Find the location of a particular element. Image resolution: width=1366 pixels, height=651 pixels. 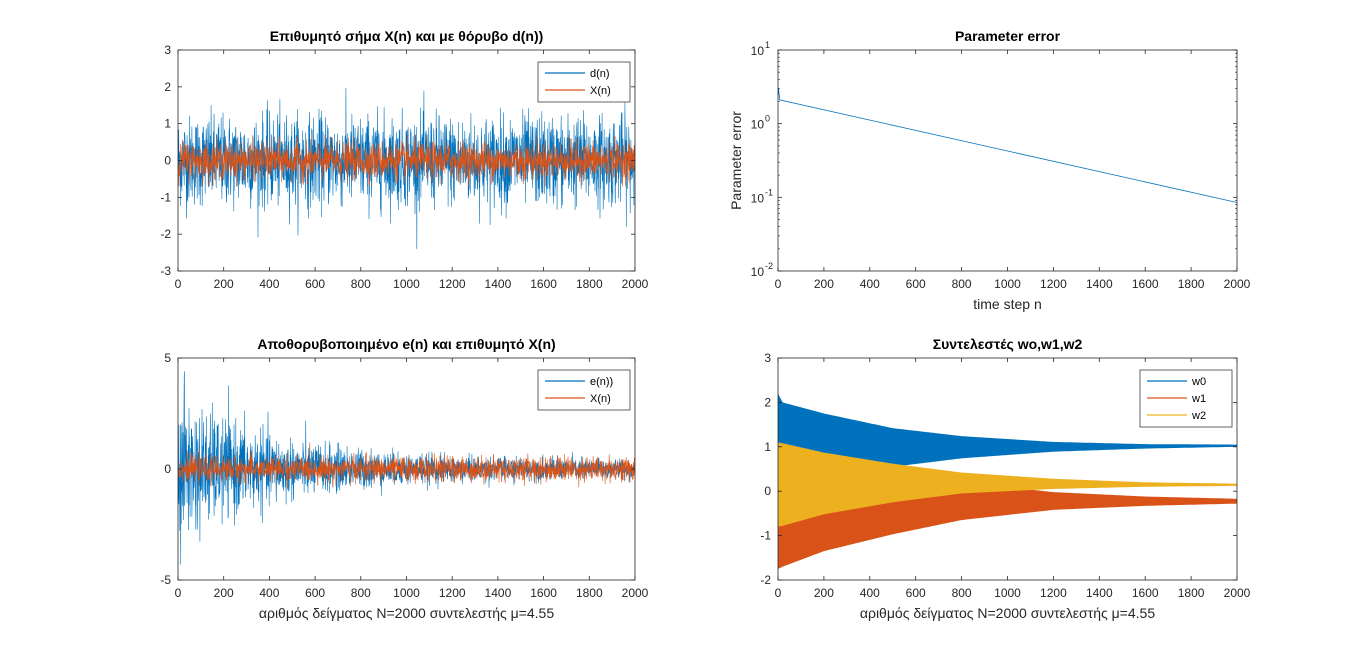

y-axis-label: Parameter error is located at coordinates (736, 160).